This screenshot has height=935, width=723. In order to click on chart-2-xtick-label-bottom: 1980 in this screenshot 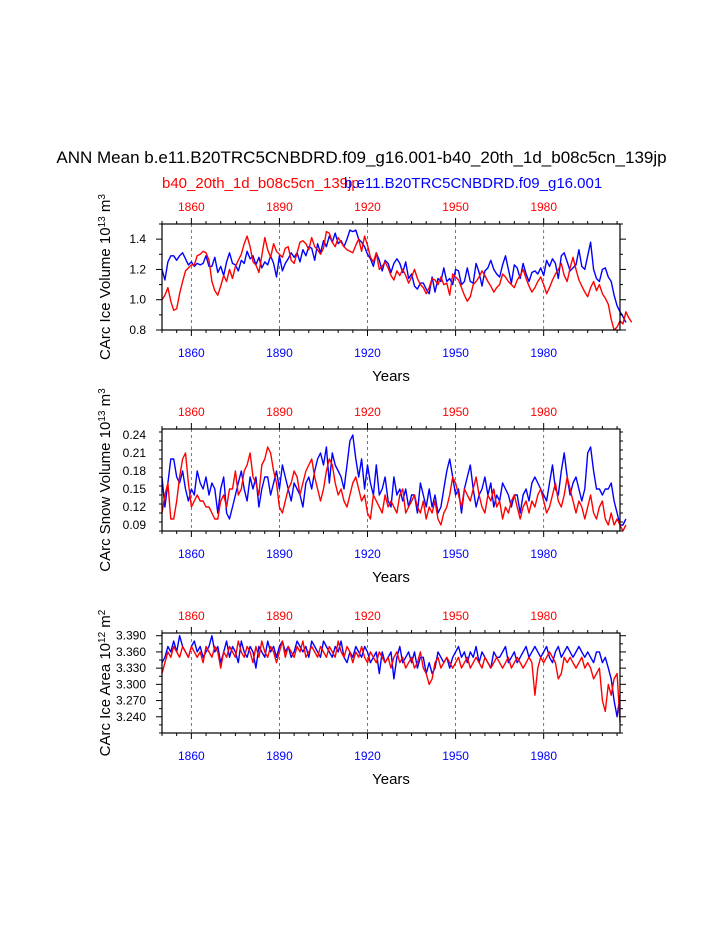, I will do `click(543, 554)`.